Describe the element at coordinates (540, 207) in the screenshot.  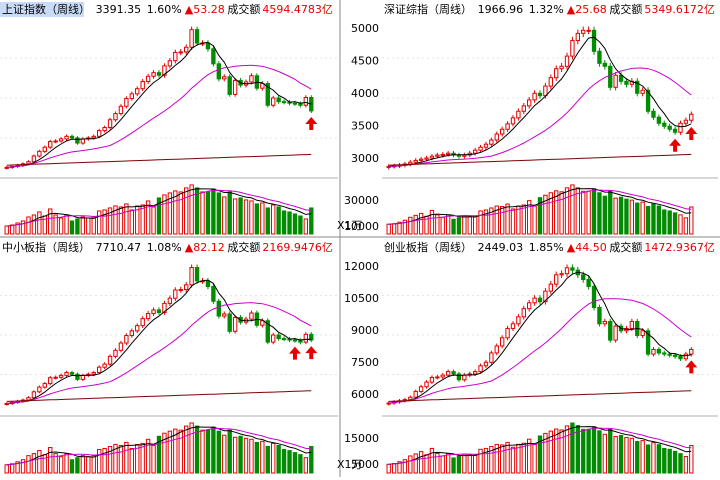
I see `volume-ma-mid-line` at that location.